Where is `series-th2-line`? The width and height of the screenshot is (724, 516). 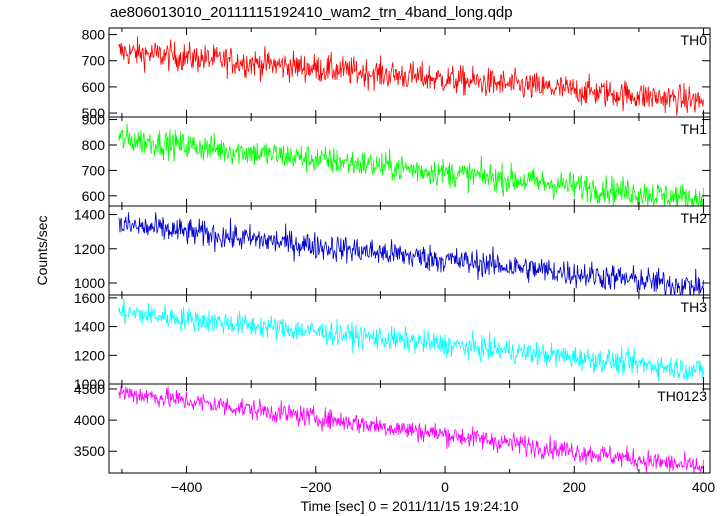
series-th2-line is located at coordinates (411, 253).